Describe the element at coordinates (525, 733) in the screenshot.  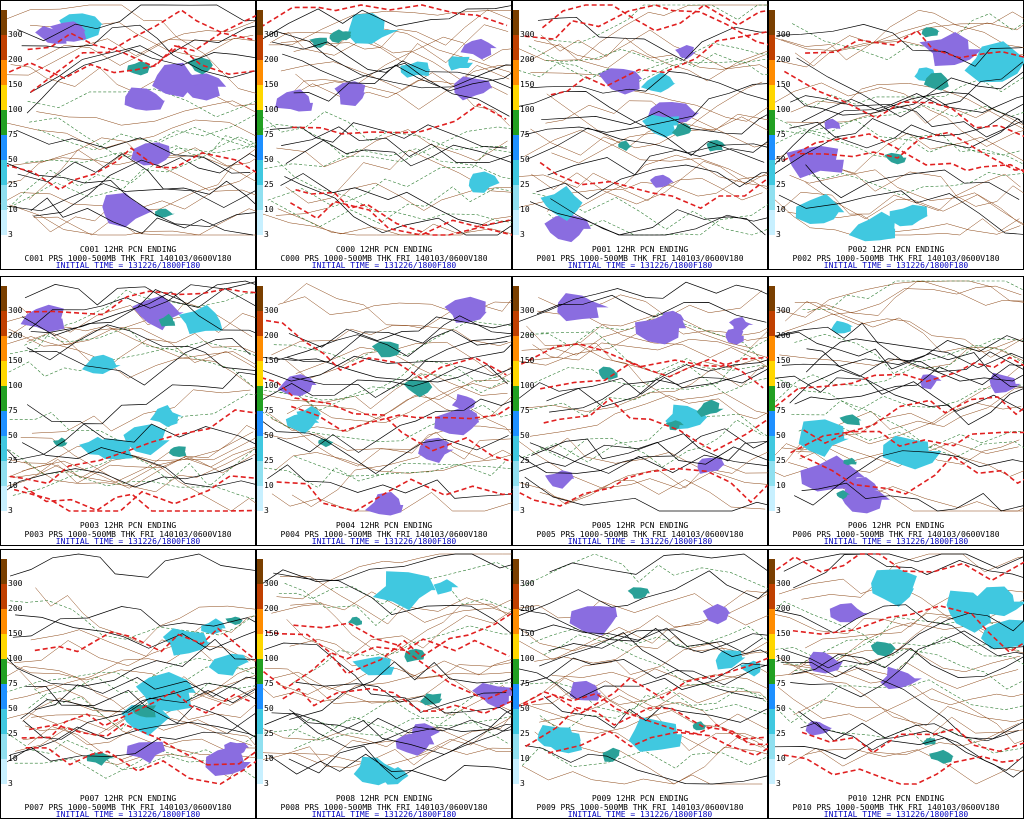
I see `scale-label: 25` at that location.